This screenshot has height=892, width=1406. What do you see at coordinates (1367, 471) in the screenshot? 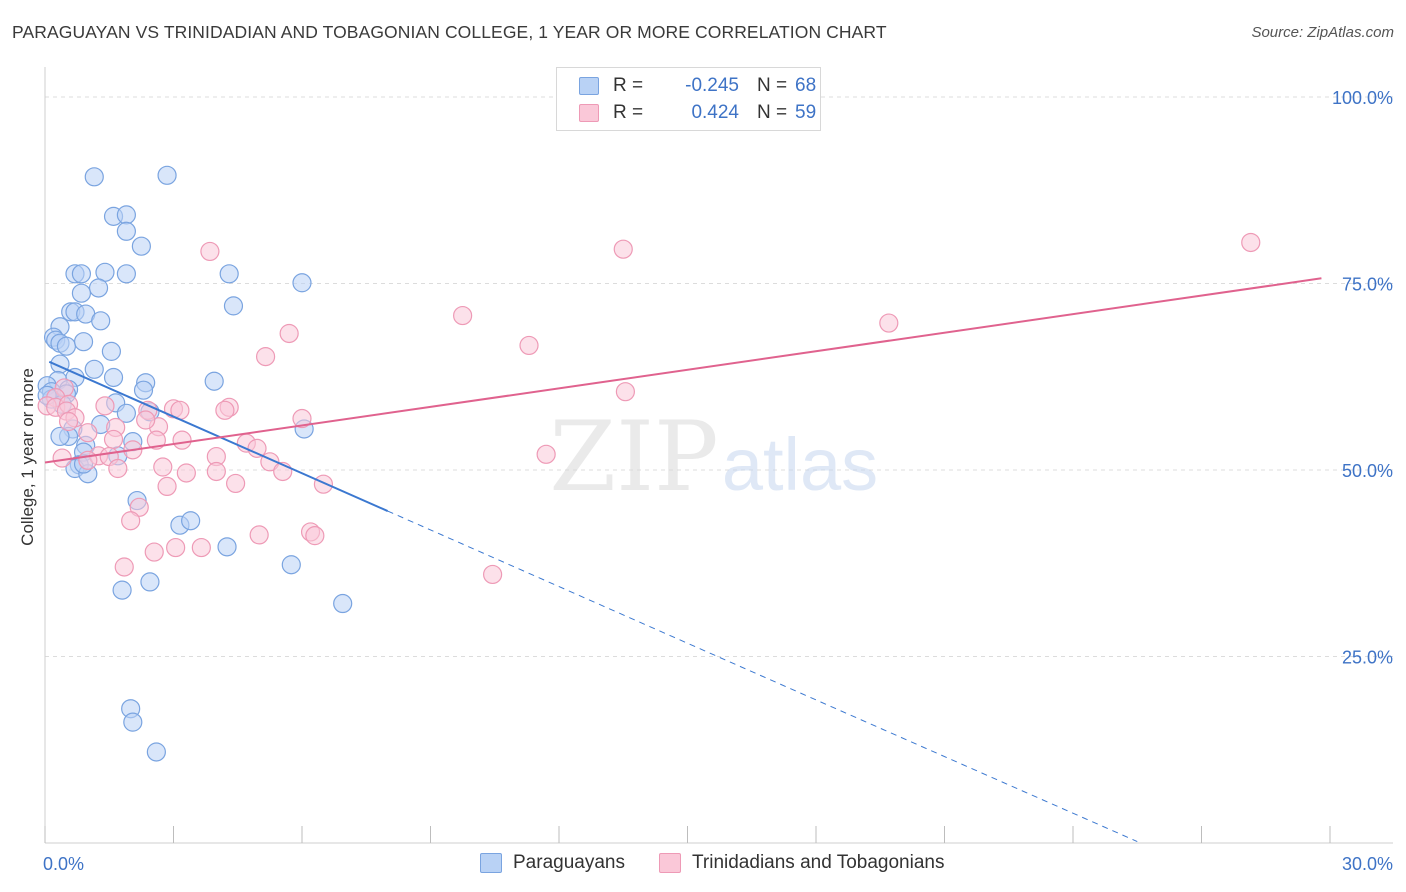
I see `y-tick-label: 50.0%` at bounding box center [1367, 471].